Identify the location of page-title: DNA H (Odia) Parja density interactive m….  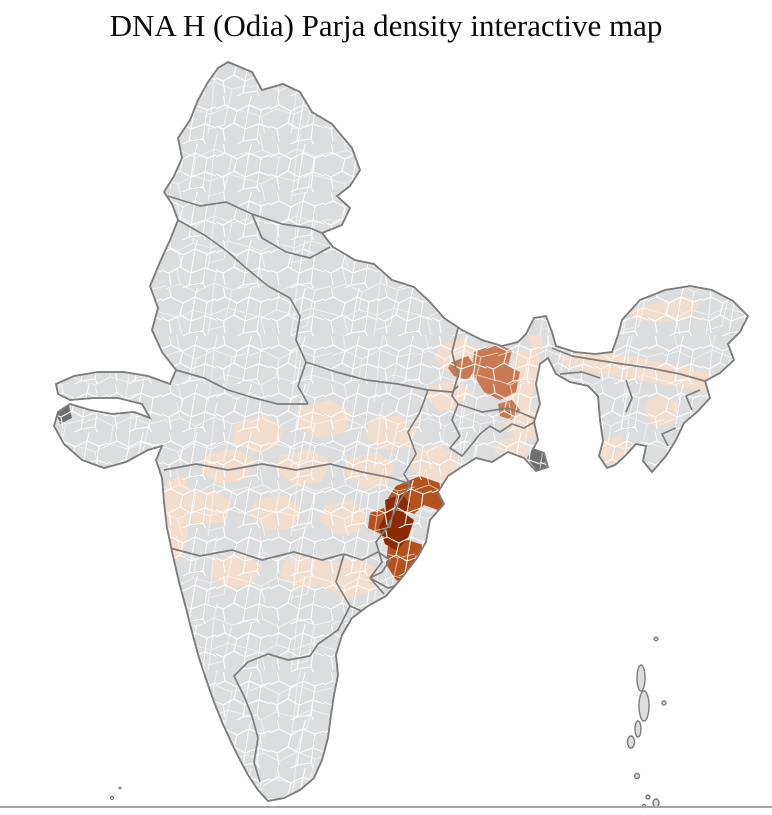
(386, 25).